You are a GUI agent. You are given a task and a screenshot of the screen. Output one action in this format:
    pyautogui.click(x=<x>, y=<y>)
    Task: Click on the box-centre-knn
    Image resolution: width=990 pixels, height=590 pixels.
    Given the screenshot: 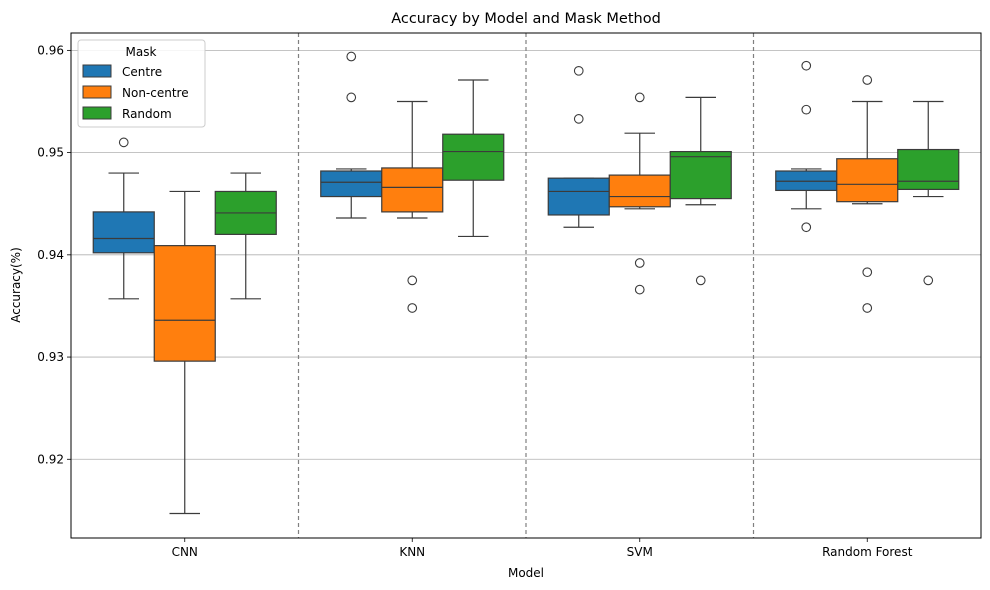 What is the action you would take?
    pyautogui.click(x=351, y=135)
    